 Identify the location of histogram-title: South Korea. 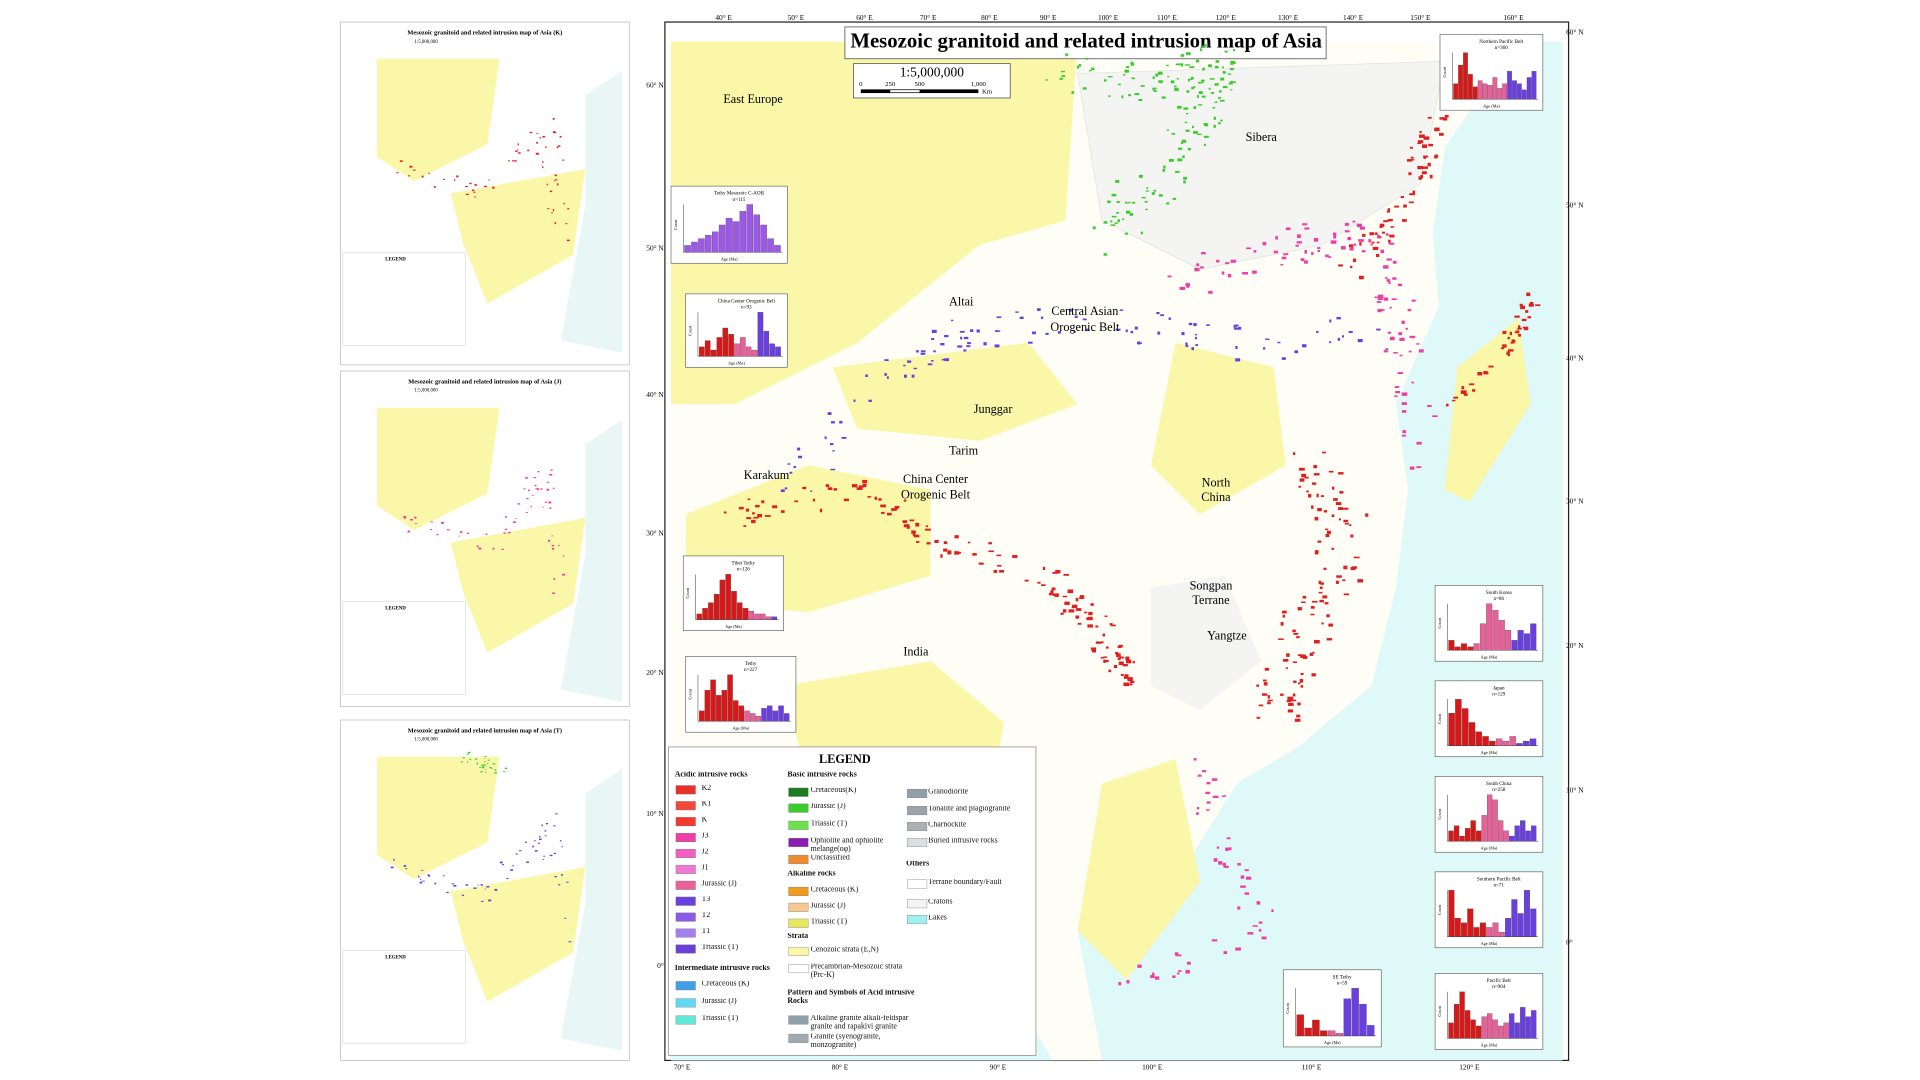
(1499, 593).